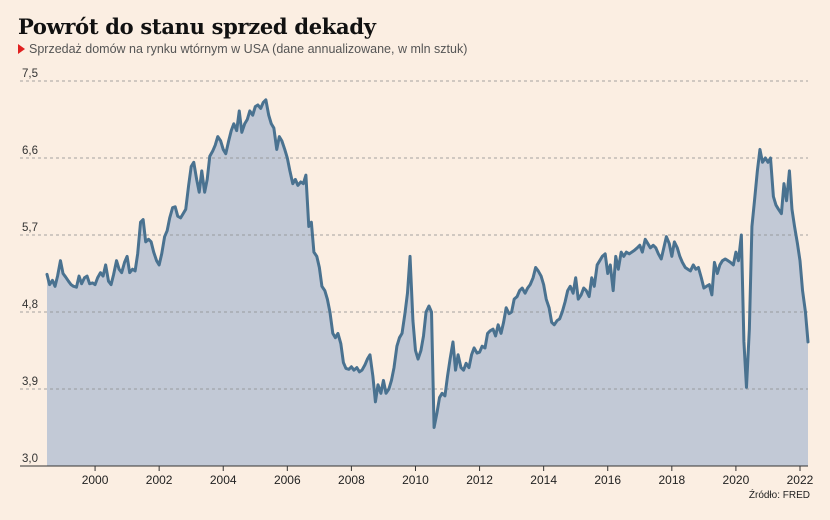  What do you see at coordinates (30, 74) in the screenshot?
I see `y-tick-label: 7,5` at bounding box center [30, 74].